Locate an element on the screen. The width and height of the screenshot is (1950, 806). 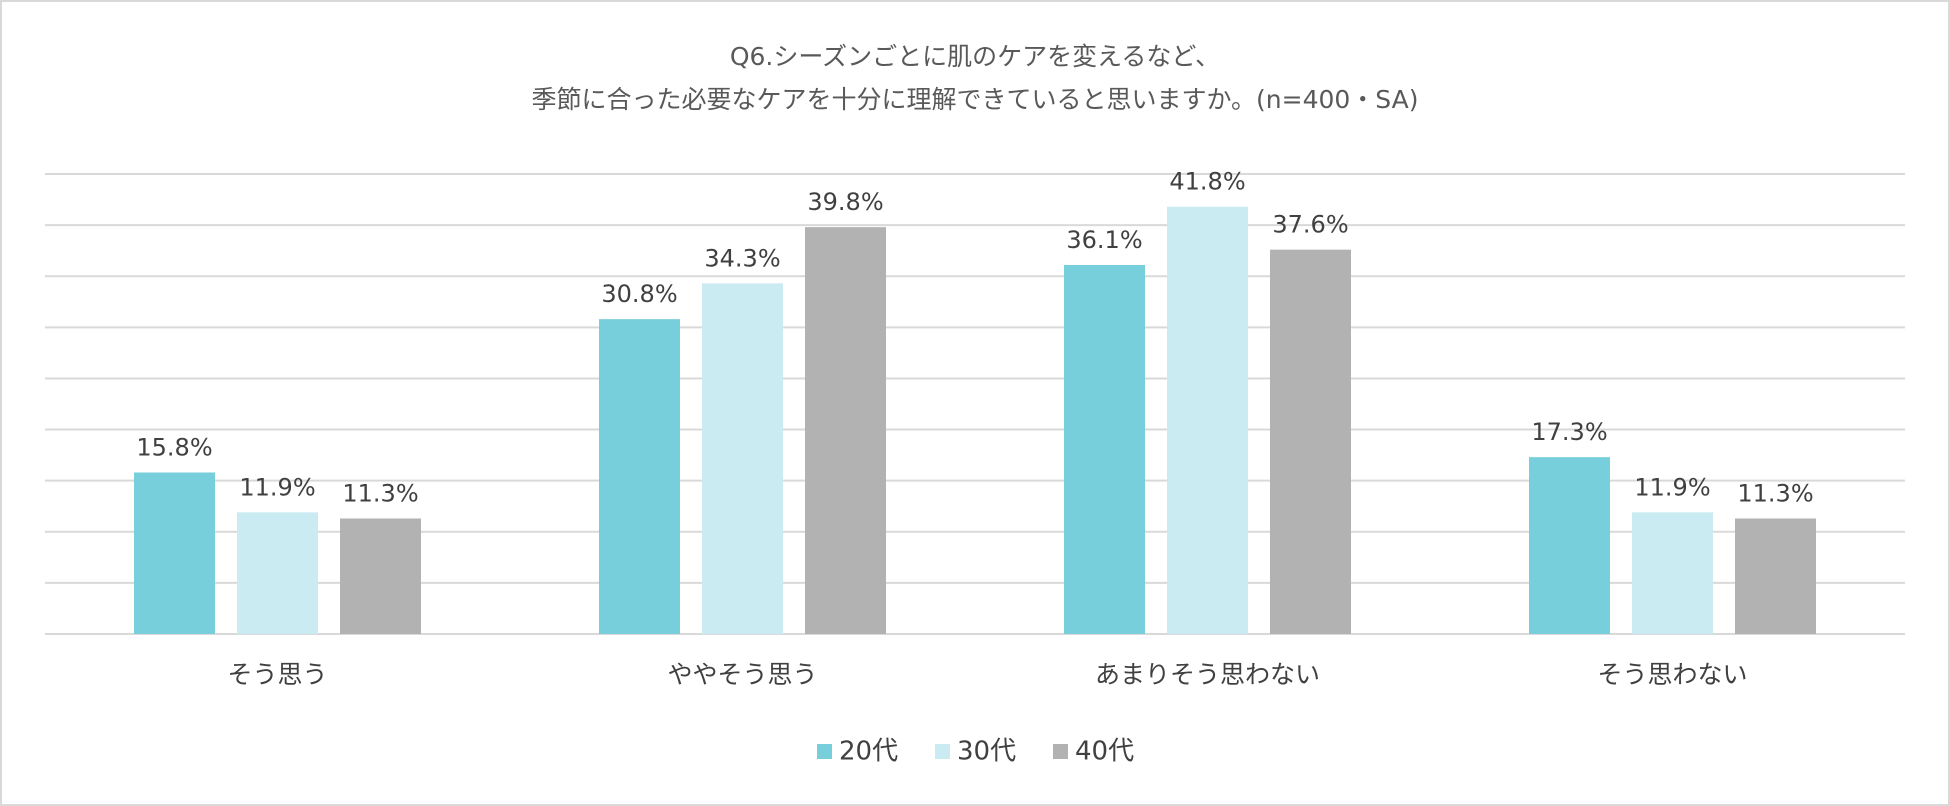
x-tick-label: そう思う is located at coordinates (277, 674).